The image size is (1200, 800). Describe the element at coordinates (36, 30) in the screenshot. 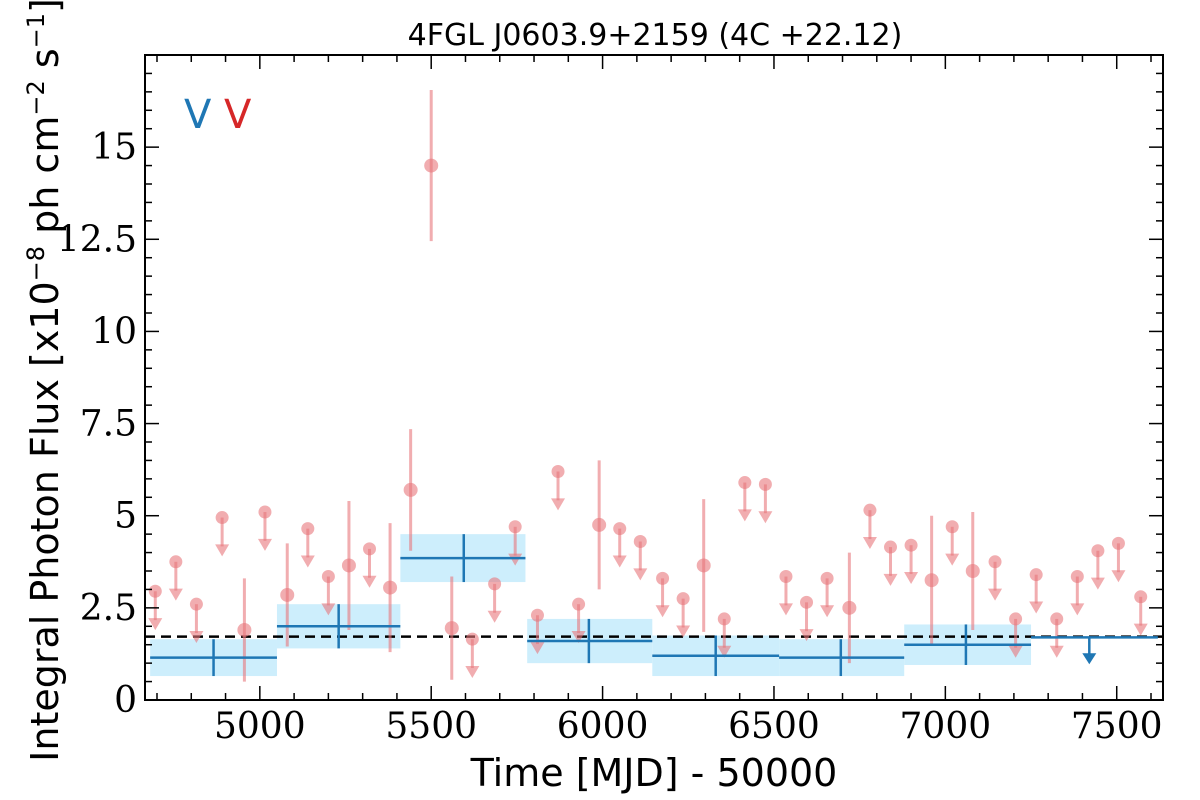

I see `y-axis-label-exponent: −1` at that location.